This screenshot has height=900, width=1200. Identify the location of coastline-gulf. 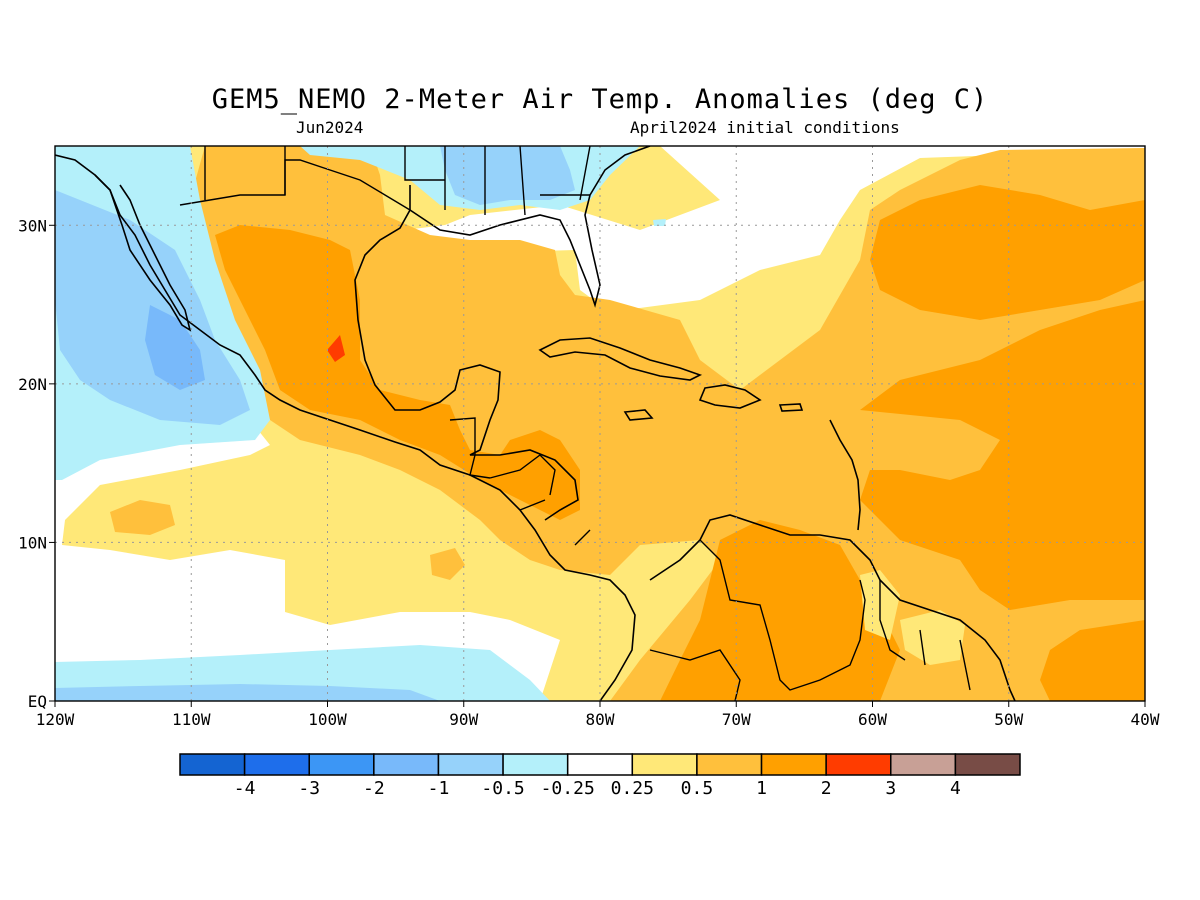
(466, 353).